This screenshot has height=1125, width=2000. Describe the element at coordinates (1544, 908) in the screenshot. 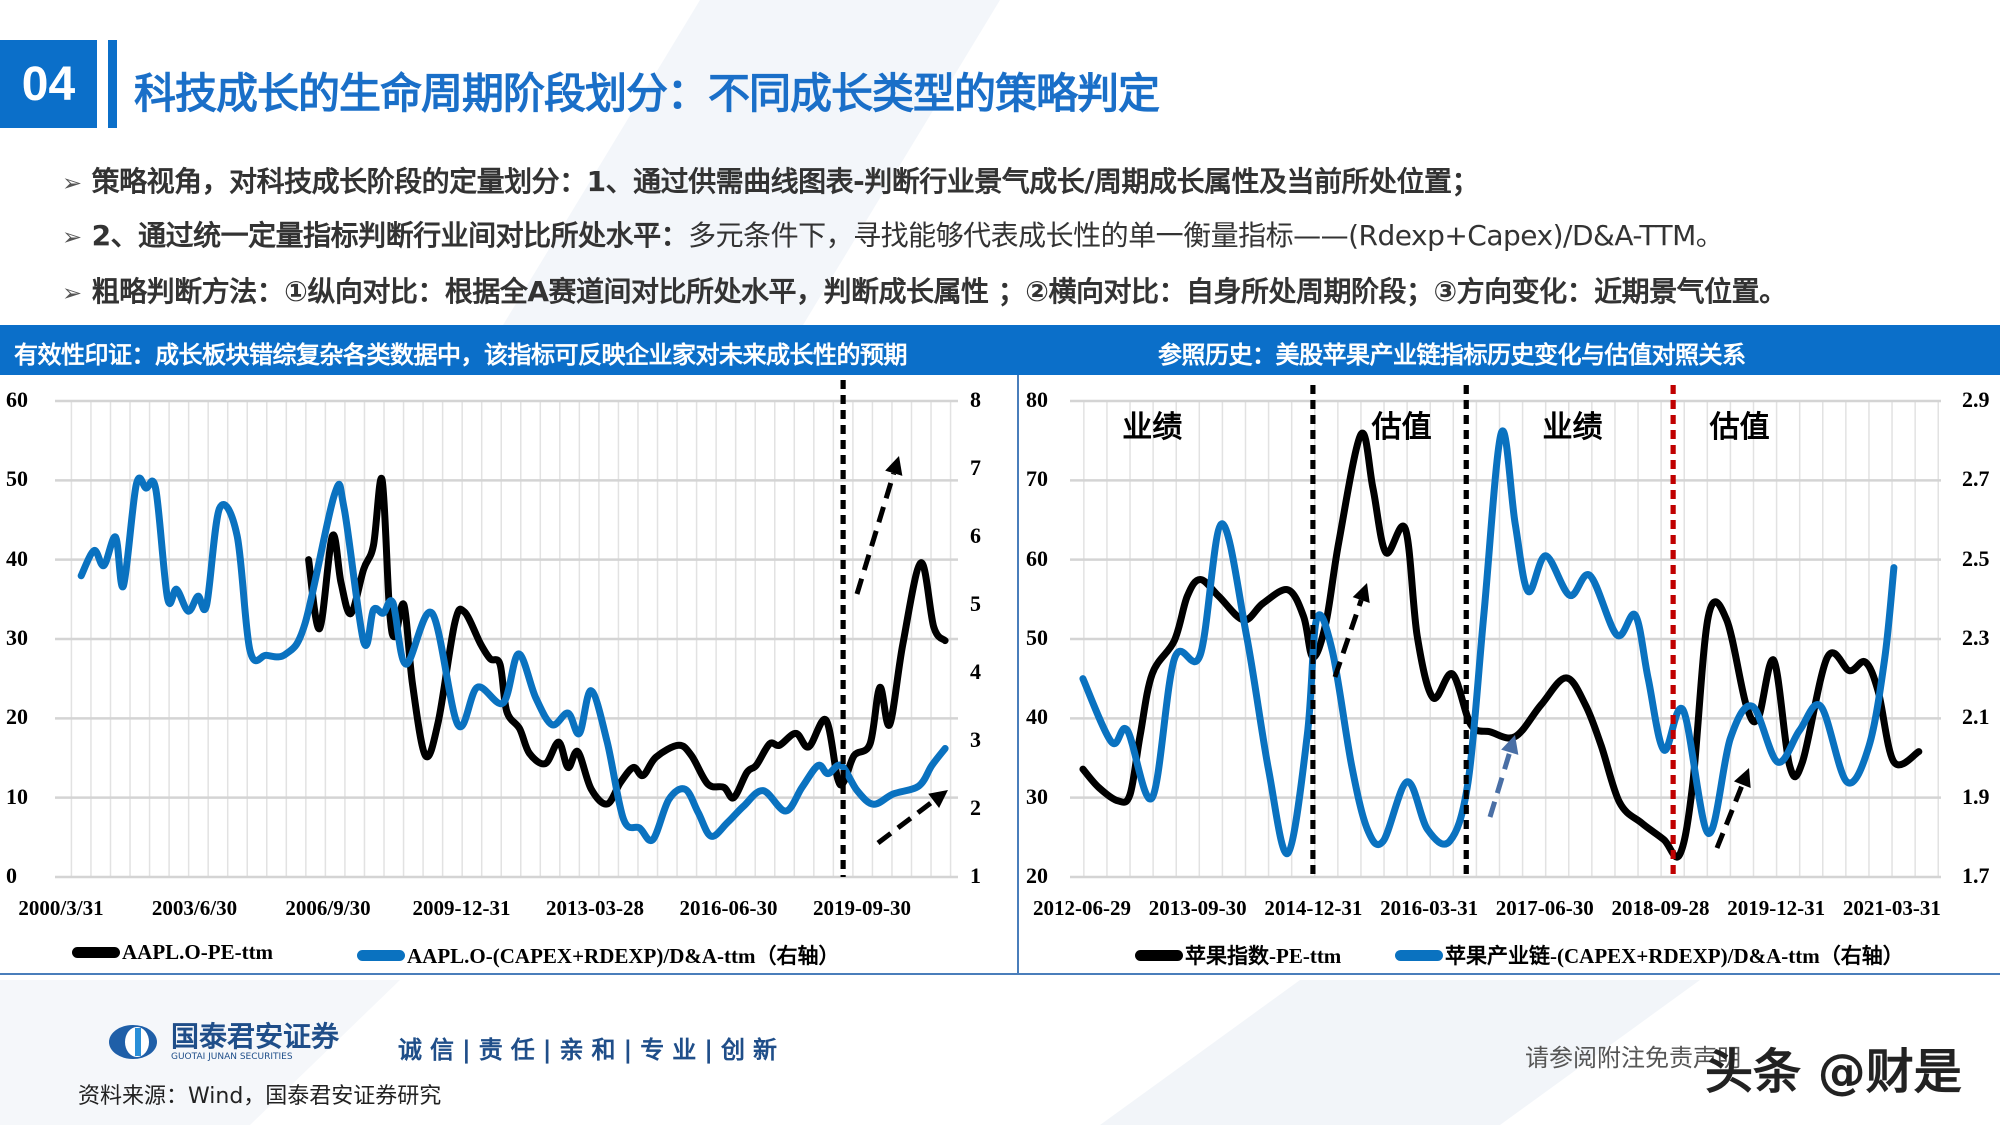

I see `x-tick-label: 2017-06-30` at that location.